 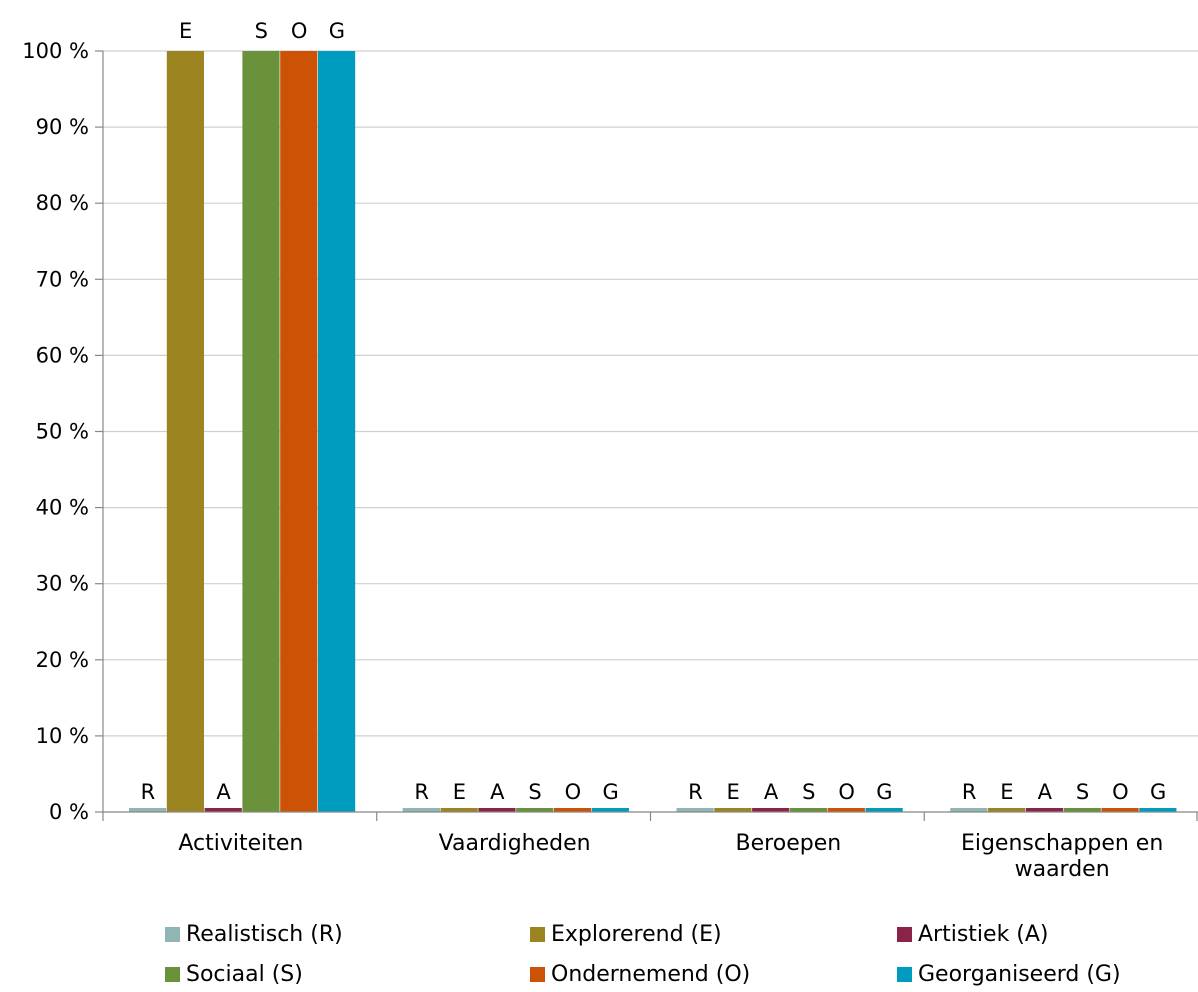 I want to click on y-tick-label: 30 %, so click(x=62, y=584).